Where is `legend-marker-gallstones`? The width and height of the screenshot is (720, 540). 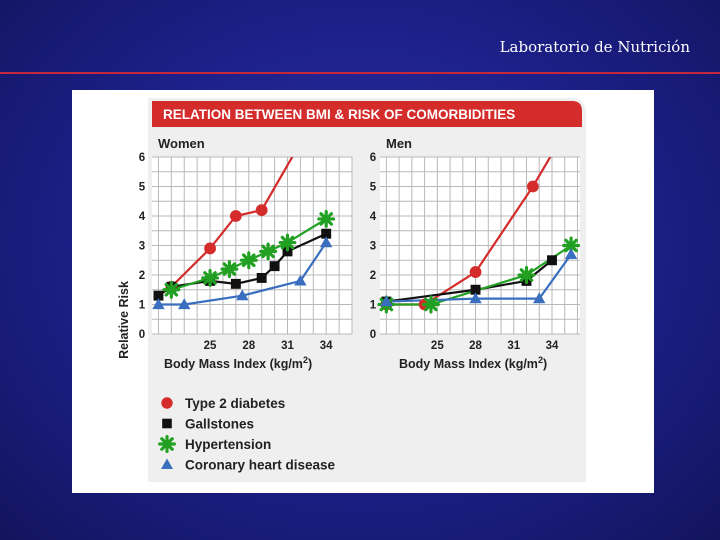
legend-marker-gallstones is located at coordinates (167, 423).